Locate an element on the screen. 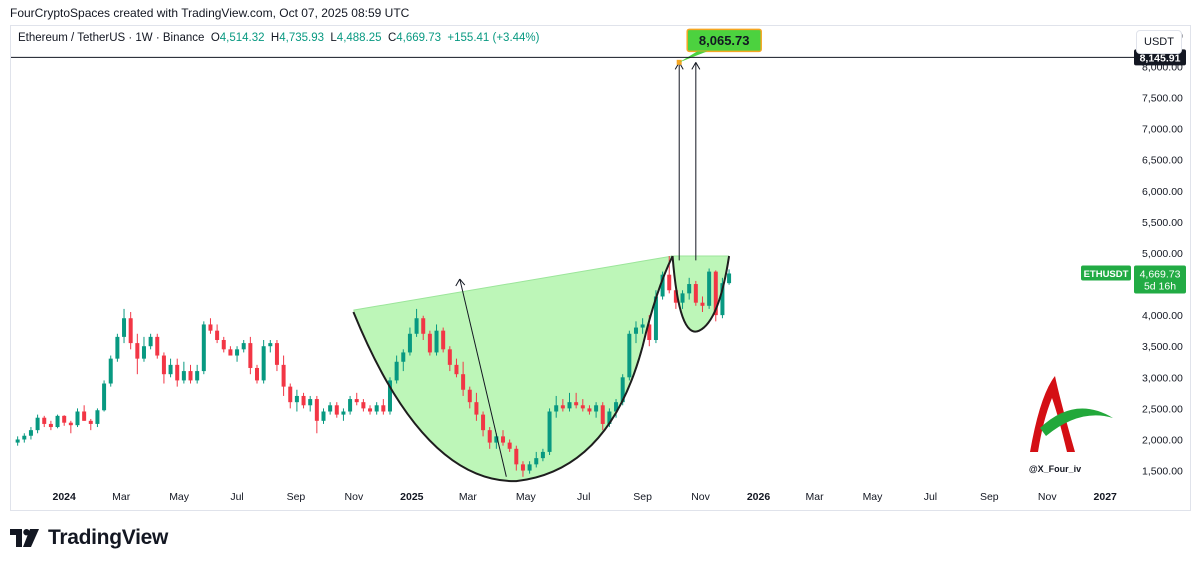  tradingview-logo: TradingView is located at coordinates (89, 538).